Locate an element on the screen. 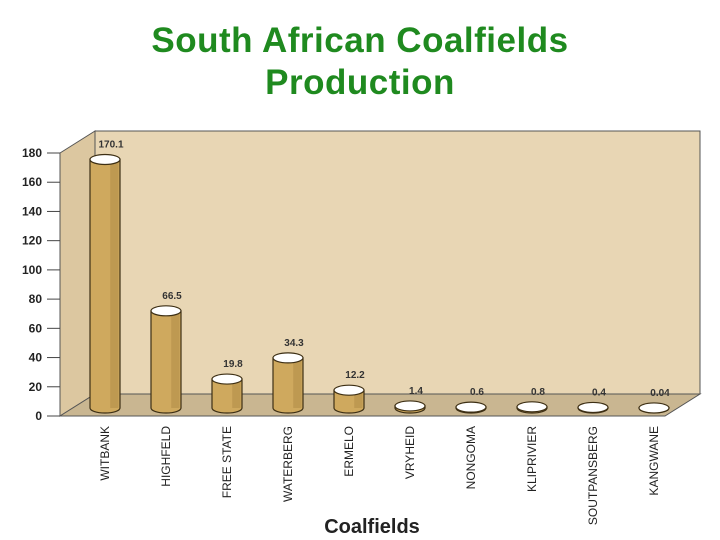  category-label: KANGWANE is located at coordinates (654, 461).